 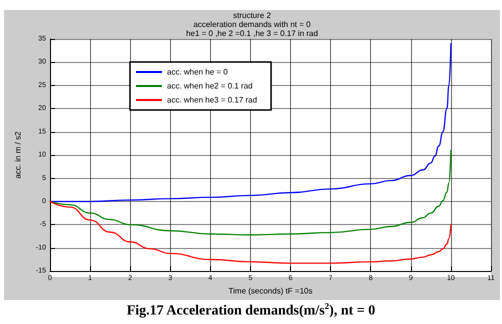 What do you see at coordinates (18, 154) in the screenshot?
I see `y-axis-title: acc. in m / s2` at bounding box center [18, 154].